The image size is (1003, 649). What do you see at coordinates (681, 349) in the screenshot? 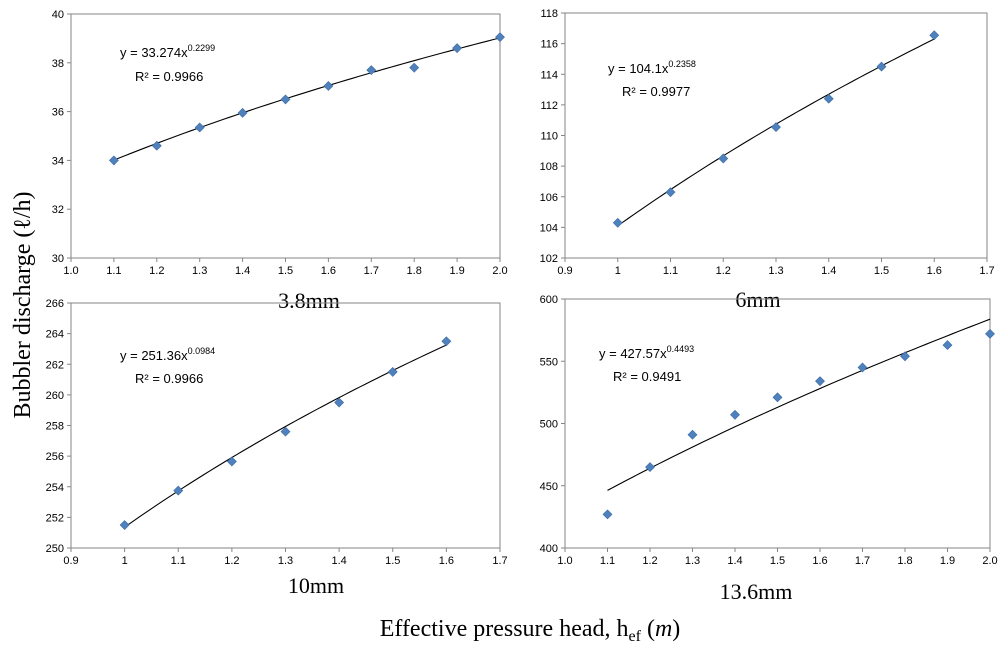
I see `equation-exponent: 0.4493` at bounding box center [681, 349].